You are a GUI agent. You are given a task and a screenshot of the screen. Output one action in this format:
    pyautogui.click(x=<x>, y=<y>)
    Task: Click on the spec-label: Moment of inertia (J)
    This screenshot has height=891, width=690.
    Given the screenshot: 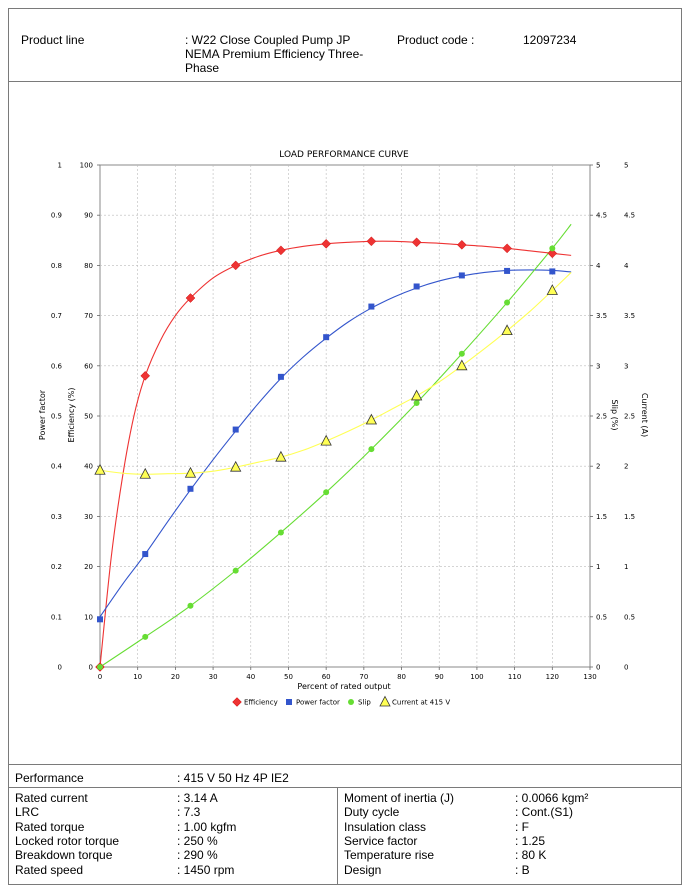 What is the action you would take?
    pyautogui.click(x=399, y=798)
    